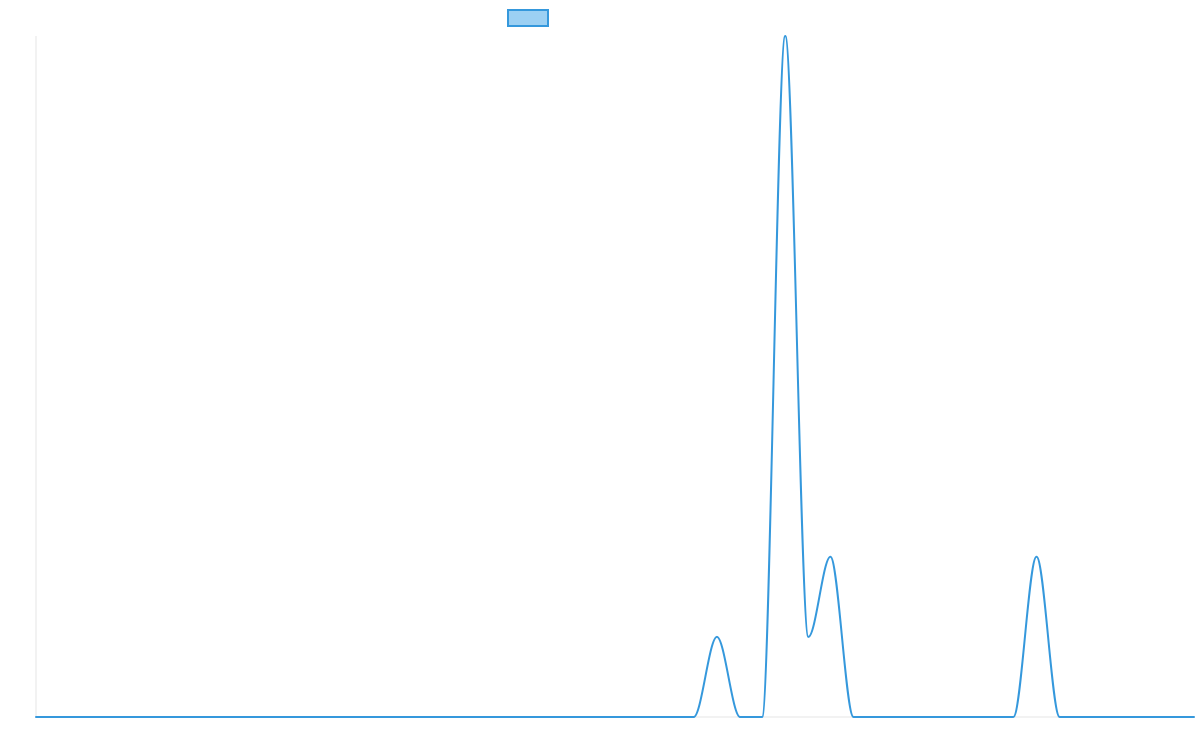  I want to click on legend, so click(528, 18).